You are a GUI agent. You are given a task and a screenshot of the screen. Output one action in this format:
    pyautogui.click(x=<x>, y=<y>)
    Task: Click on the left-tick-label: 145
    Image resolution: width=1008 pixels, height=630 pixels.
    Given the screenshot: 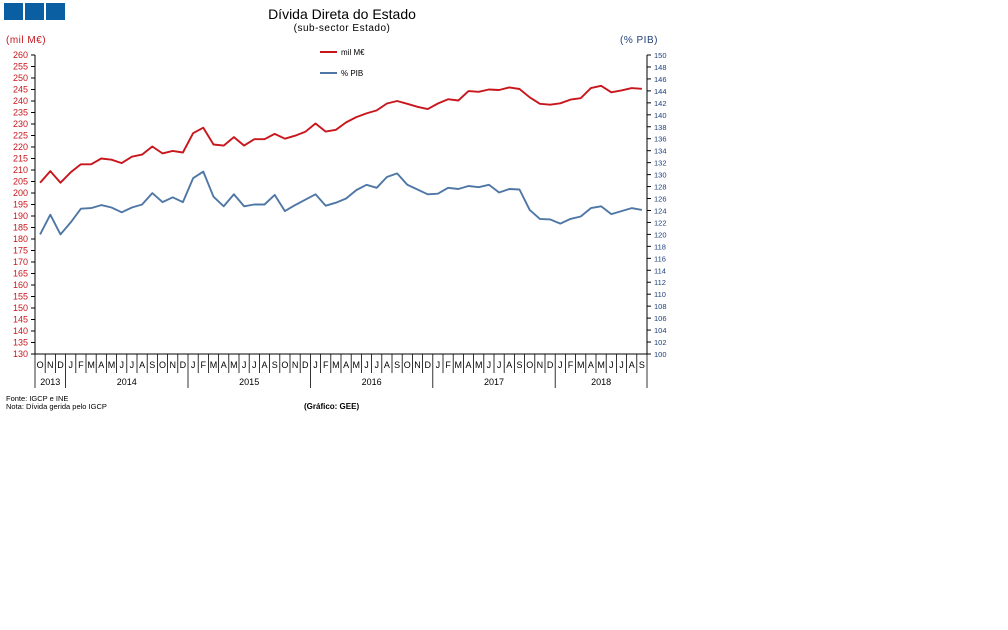 What is the action you would take?
    pyautogui.click(x=20, y=320)
    